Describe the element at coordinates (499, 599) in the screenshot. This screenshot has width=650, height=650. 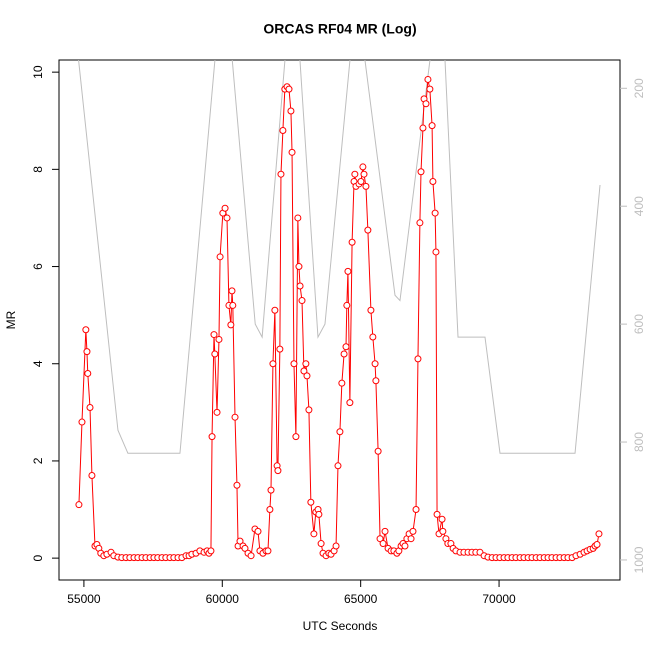
I see `x-tick-label: 70000` at that location.